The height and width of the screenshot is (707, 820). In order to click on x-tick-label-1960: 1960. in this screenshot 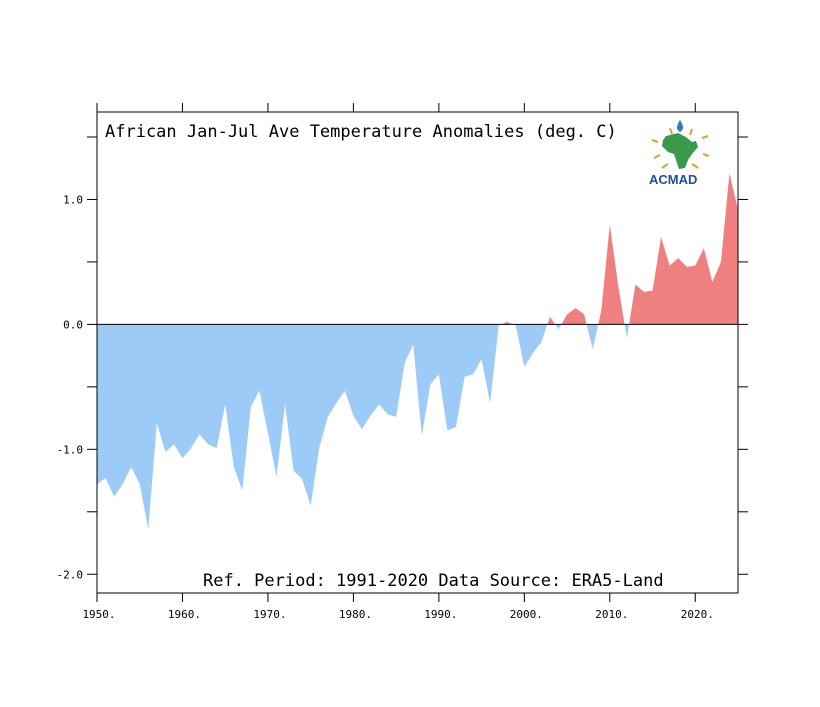, I will do `click(184, 614)`.